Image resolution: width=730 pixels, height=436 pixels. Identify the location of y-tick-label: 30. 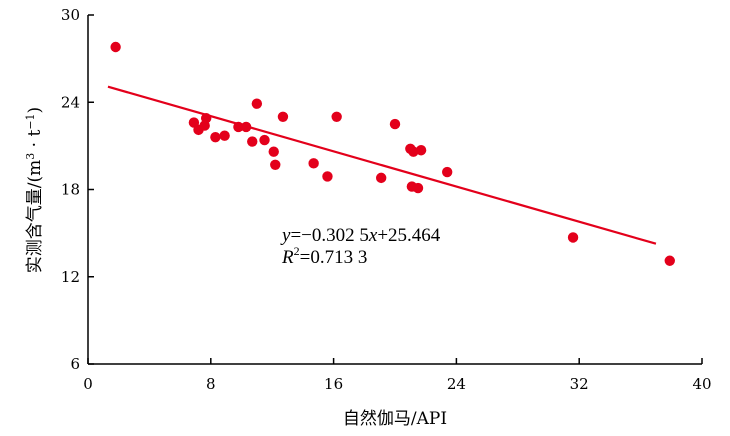
(70, 15).